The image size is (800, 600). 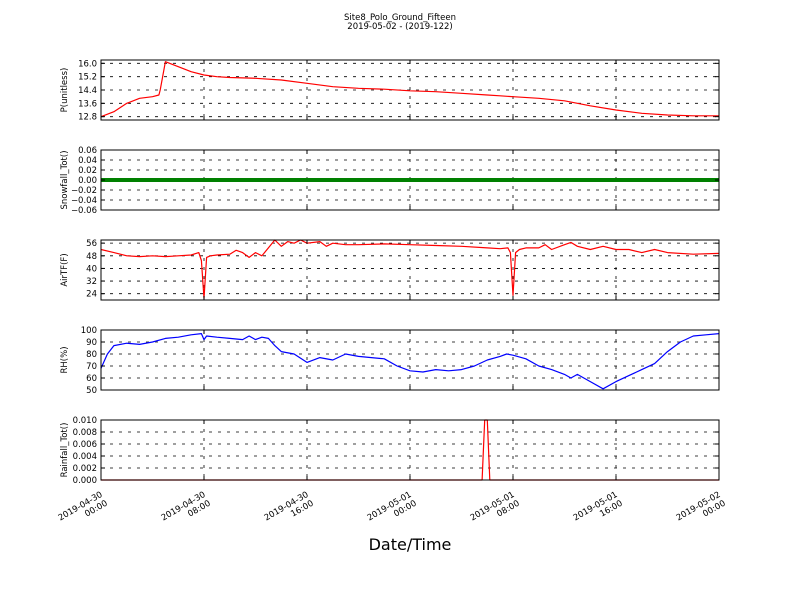 I want to click on ytick-label: −0.02, so click(x=84, y=191).